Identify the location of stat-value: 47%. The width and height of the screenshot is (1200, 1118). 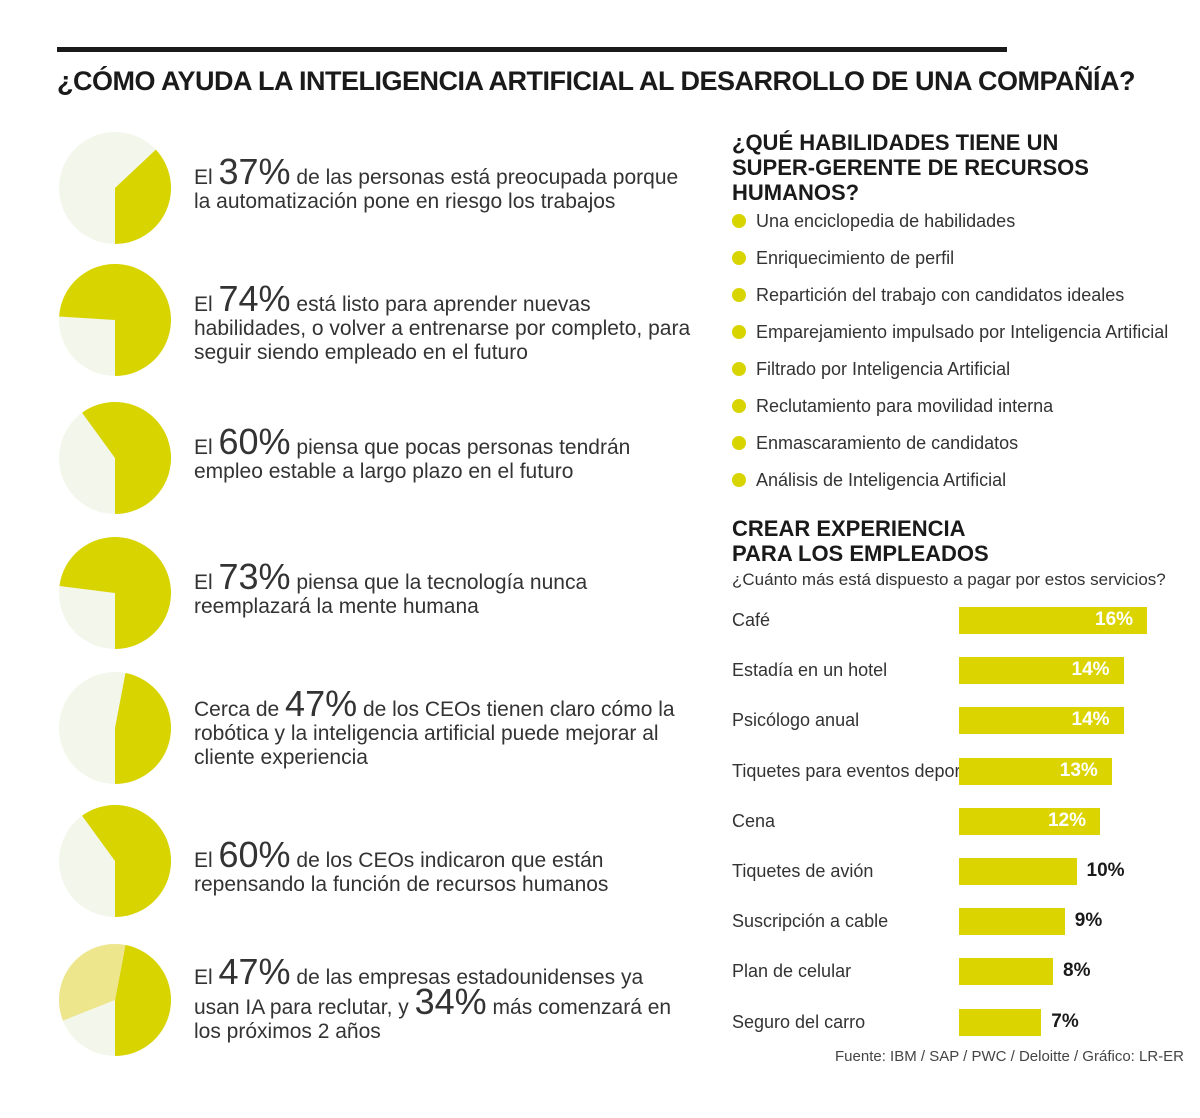
(254, 971).